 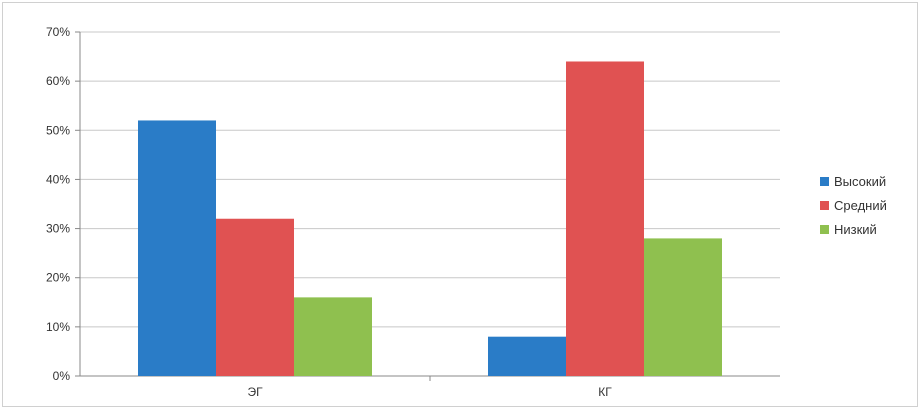 What do you see at coordinates (62, 376) in the screenshot?
I see `y-tick-label: 0%` at bounding box center [62, 376].